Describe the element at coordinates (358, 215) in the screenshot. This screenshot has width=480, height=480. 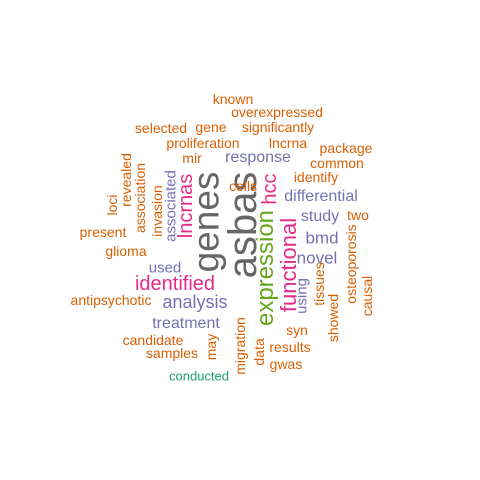
I see `word: two` at that location.